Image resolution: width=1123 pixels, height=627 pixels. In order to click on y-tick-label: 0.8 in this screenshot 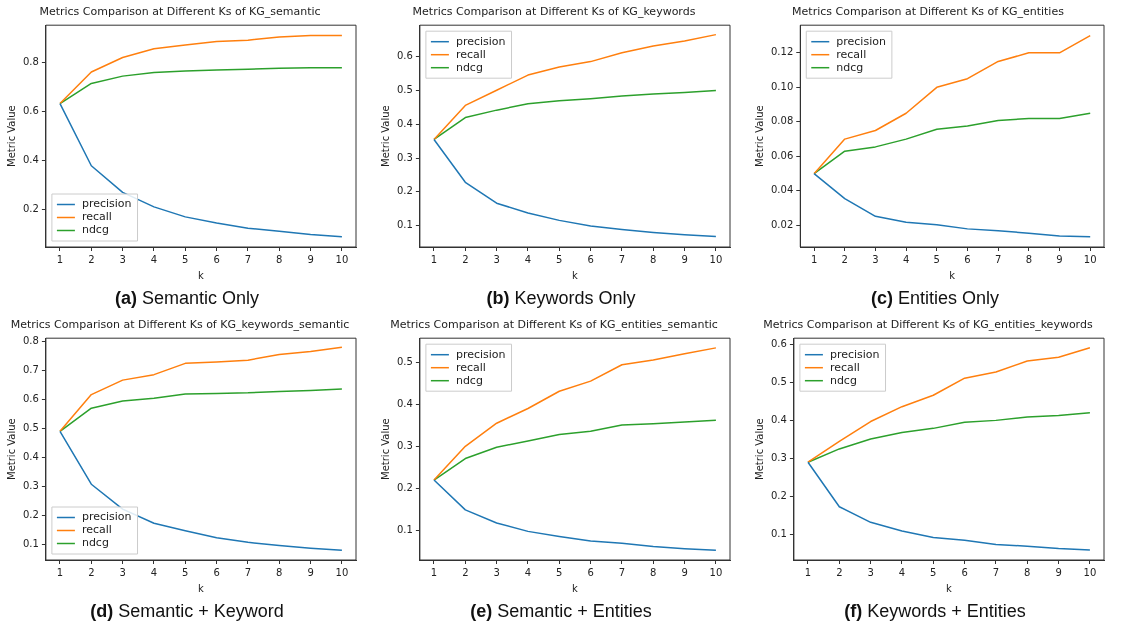, I will do `click(31, 62)`.